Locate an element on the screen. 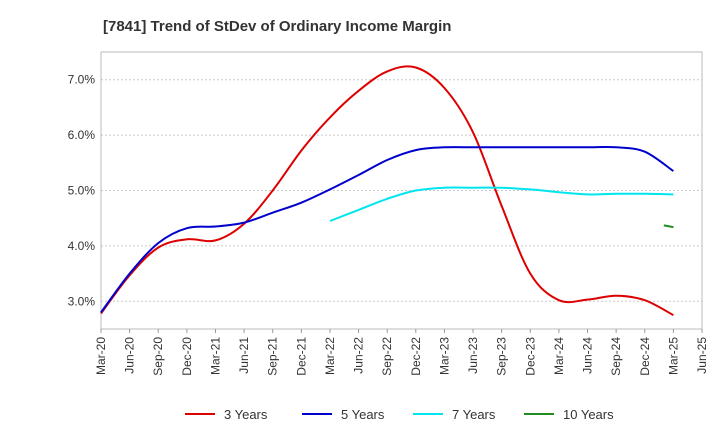  x-tick-label: Dec-24 is located at coordinates (645, 356).